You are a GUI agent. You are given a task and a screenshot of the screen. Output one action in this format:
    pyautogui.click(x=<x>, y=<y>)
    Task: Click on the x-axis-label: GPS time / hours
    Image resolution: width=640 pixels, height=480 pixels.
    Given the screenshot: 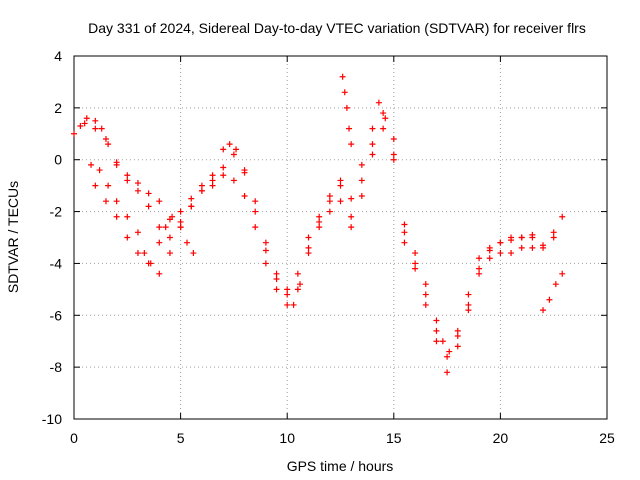 What is the action you would take?
    pyautogui.click(x=340, y=466)
    